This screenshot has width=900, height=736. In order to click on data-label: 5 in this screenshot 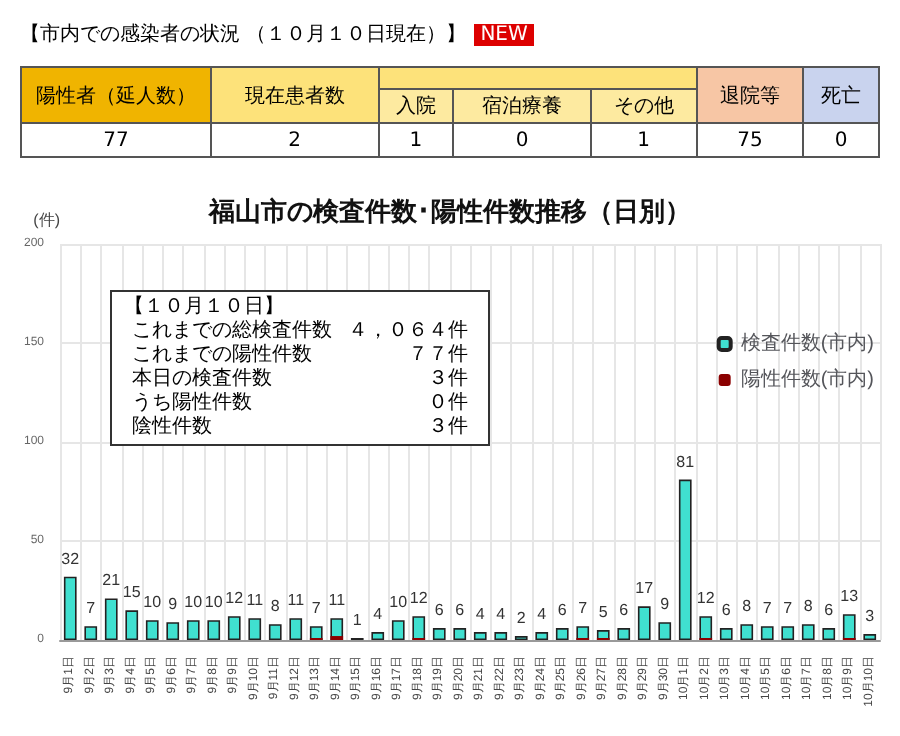, I will do `click(603, 612)`.